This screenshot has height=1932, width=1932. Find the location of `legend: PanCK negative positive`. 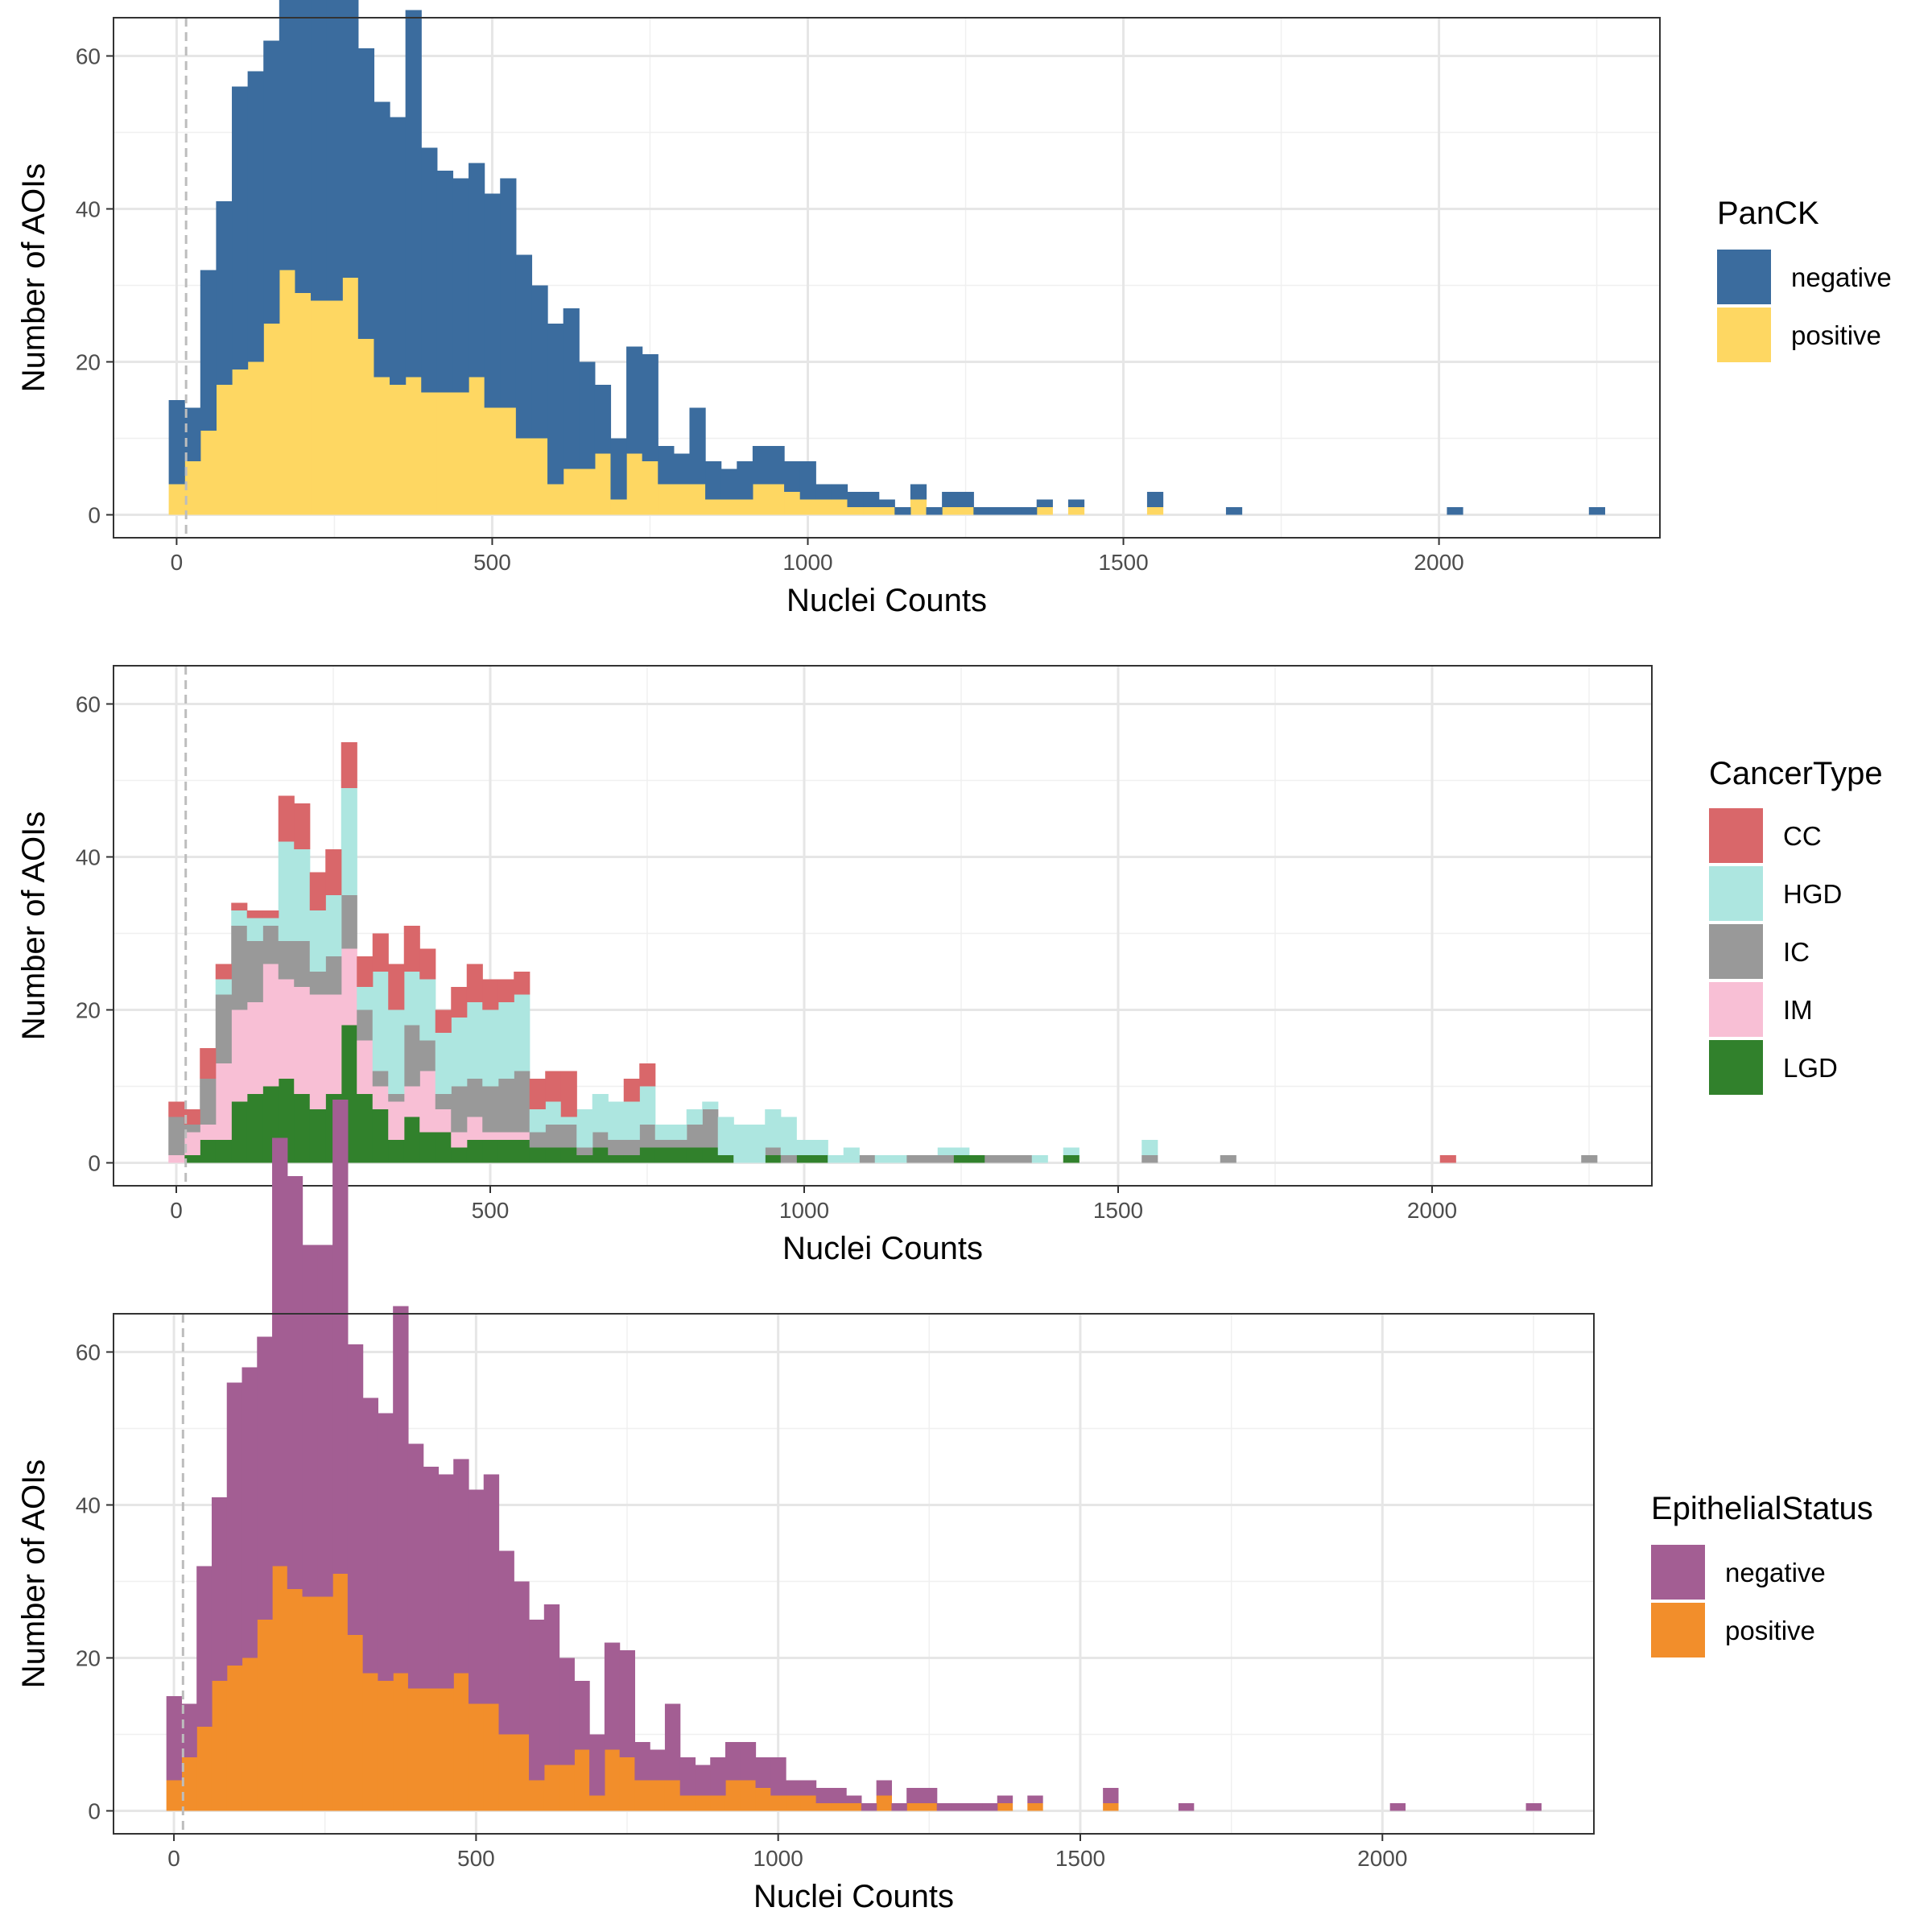

legend: PanCK negative positive is located at coordinates (1804, 279).